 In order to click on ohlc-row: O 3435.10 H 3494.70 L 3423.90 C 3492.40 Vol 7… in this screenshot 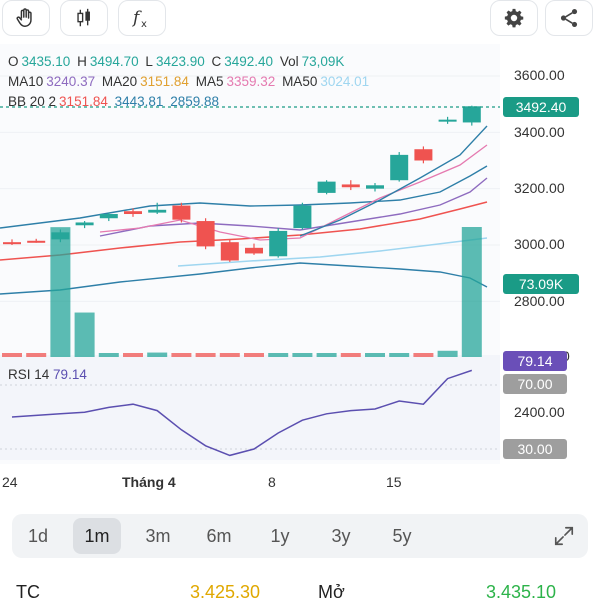, I will do `click(190, 62)`.